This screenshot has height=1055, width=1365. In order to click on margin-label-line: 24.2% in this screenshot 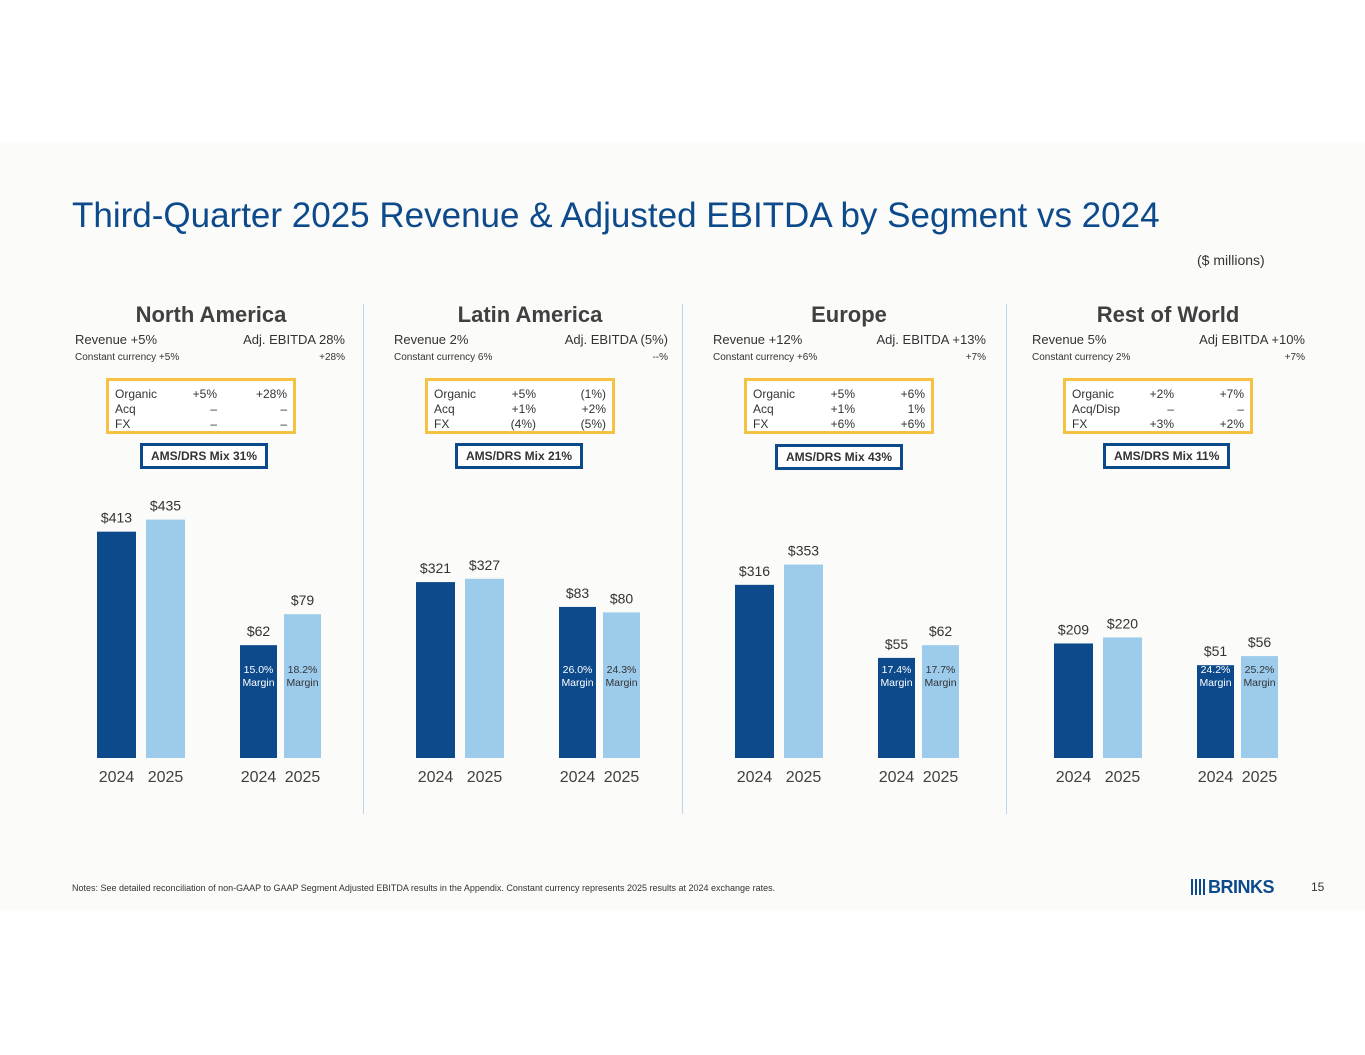, I will do `click(1216, 670)`.